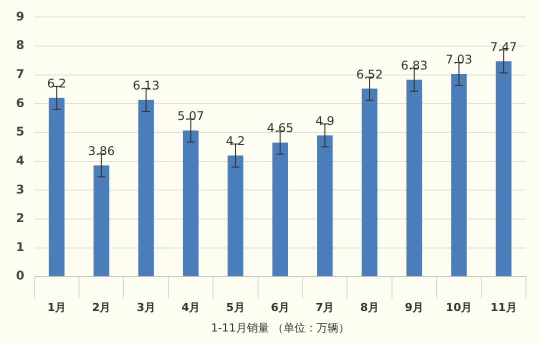  Describe the element at coordinates (369, 74) in the screenshot. I see `data-label: 6.52` at that location.